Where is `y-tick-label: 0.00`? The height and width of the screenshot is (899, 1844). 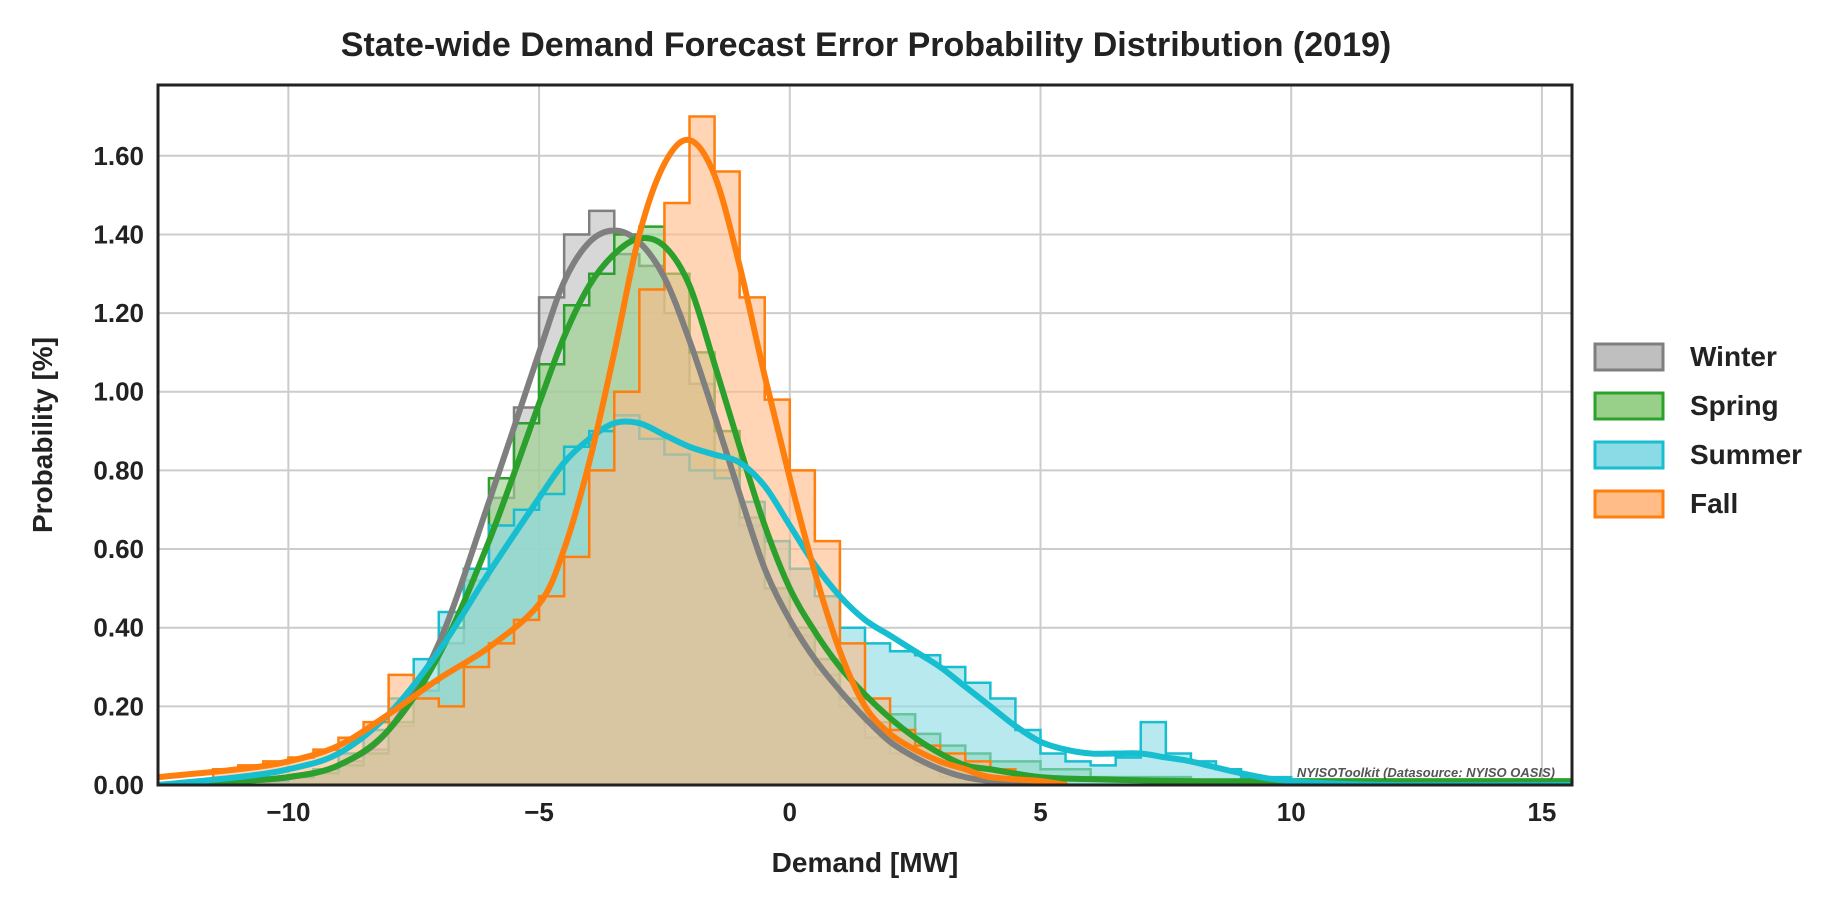
y-tick-label: 0.00 is located at coordinates (118, 785).